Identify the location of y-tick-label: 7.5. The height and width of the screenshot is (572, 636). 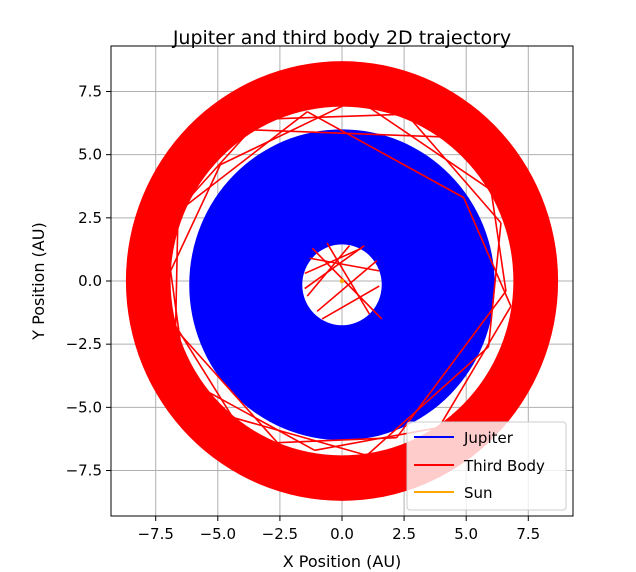
(90, 91).